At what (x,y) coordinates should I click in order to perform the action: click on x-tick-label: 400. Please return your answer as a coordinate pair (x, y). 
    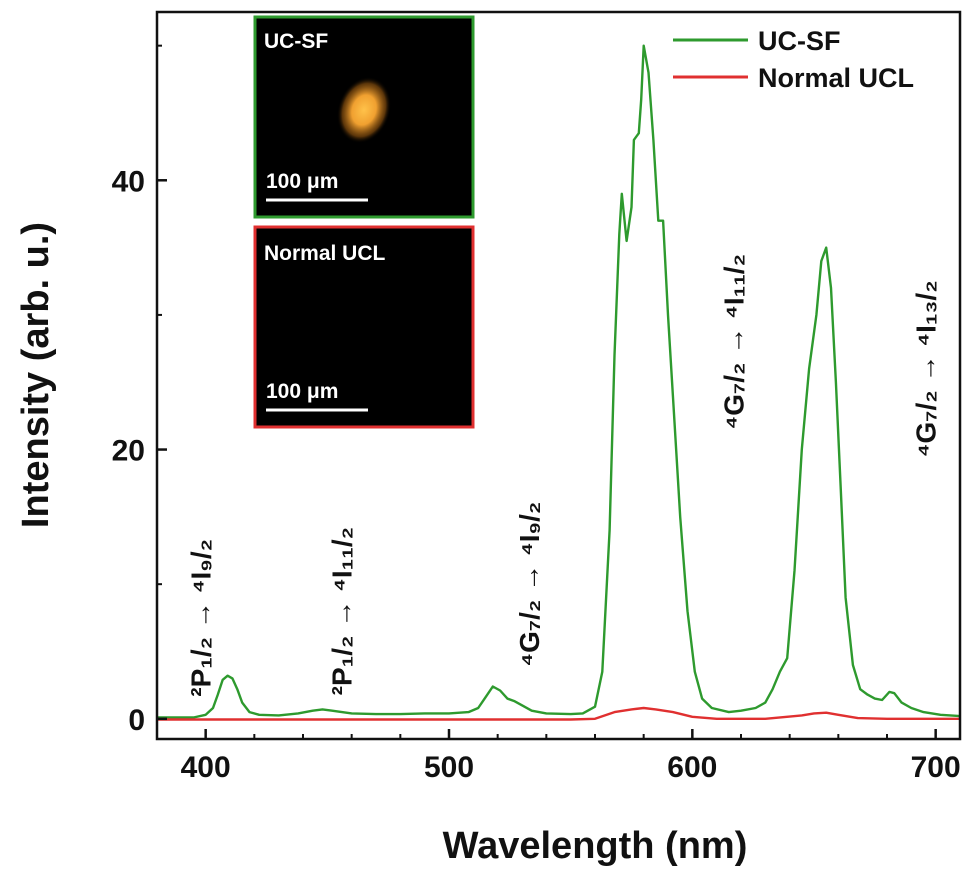
    Looking at the image, I should click on (206, 767).